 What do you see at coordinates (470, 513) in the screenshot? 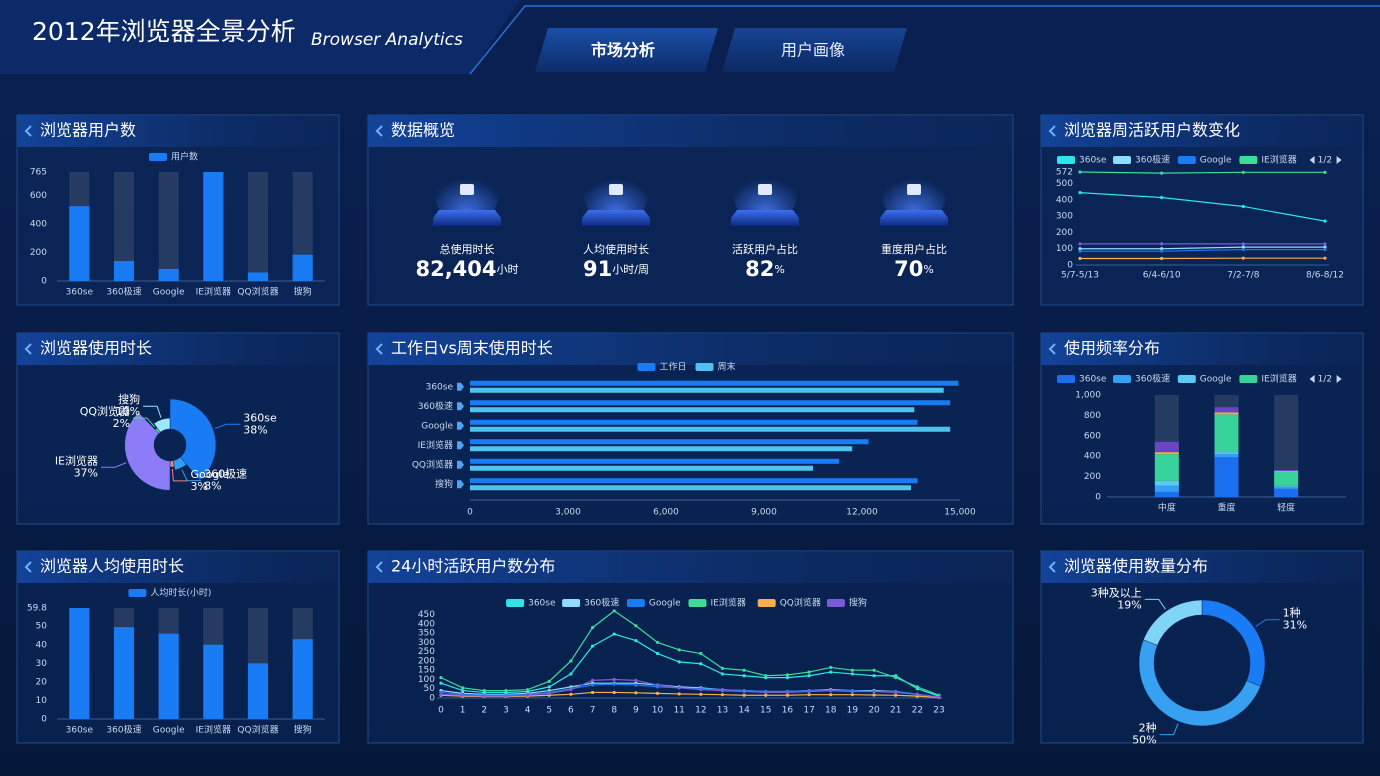
I see `x-tick-label: 0` at bounding box center [470, 513].